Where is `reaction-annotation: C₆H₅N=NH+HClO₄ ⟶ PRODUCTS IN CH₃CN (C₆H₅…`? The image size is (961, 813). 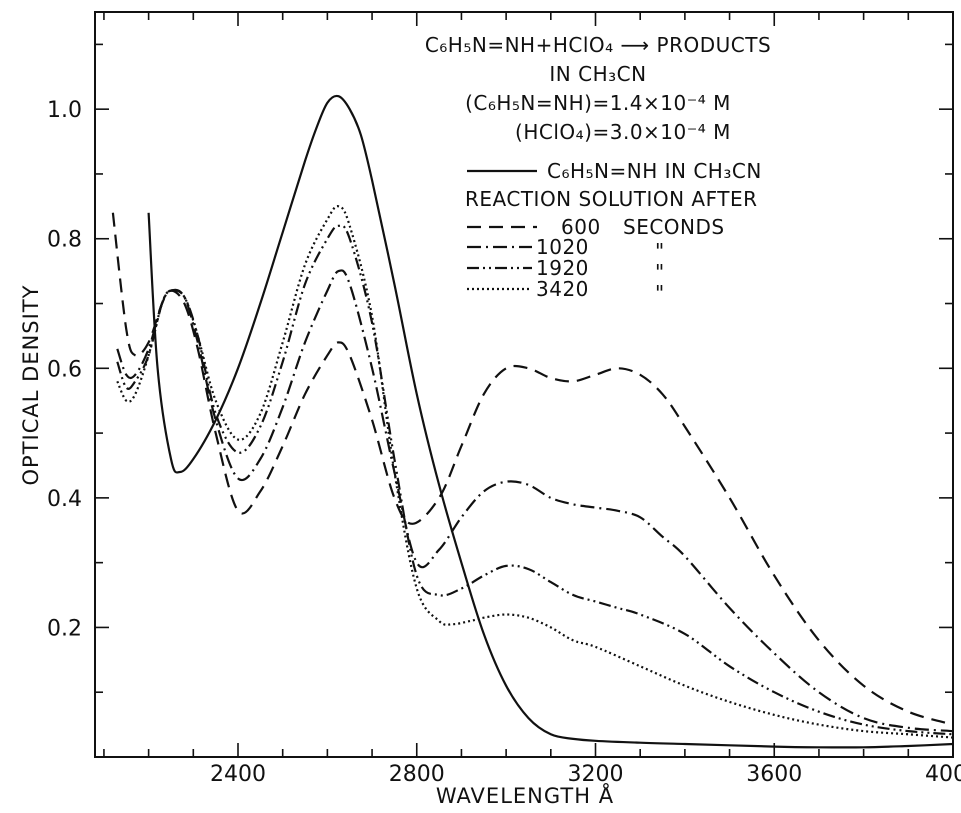
reaction-annotation: C₆H₅N=NH+HClO₄ ⟶ PRODUCTS IN CH₃CN (C₆H₅… is located at coordinates (598, 88).